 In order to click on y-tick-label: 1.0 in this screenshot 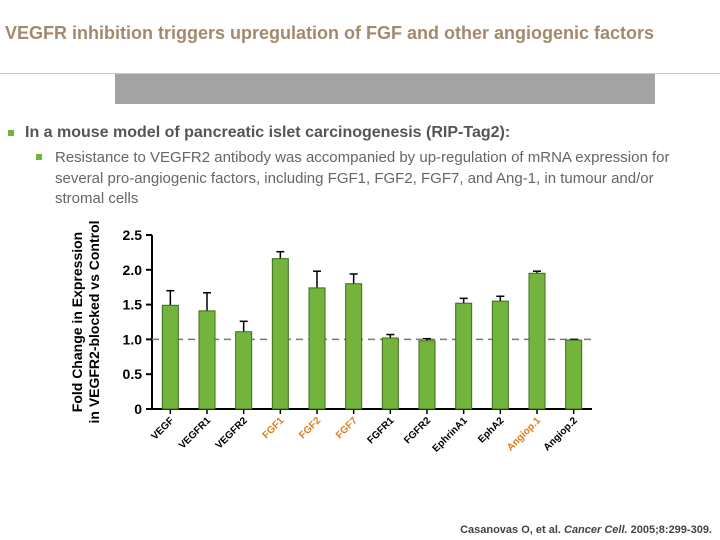, I will do `click(133, 339)`.